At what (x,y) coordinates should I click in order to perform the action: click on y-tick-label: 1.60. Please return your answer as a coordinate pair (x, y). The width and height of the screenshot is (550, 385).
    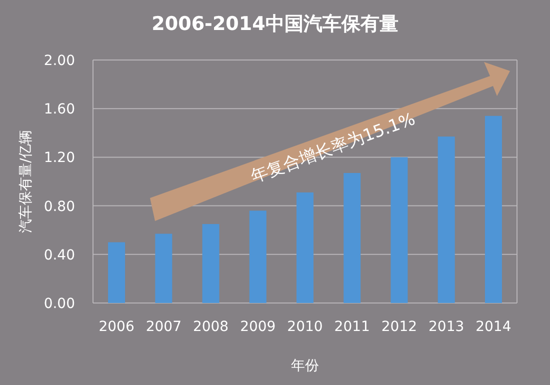
    Looking at the image, I should click on (59, 110).